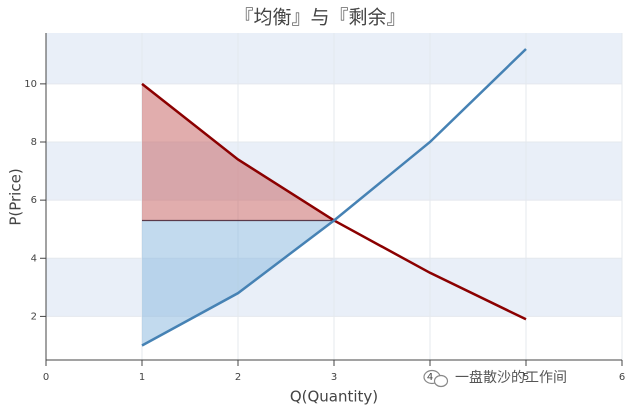 Image resolution: width=640 pixels, height=409 pixels. What do you see at coordinates (334, 397) in the screenshot?
I see `x-axis-label: Q(Quantity)` at bounding box center [334, 397].